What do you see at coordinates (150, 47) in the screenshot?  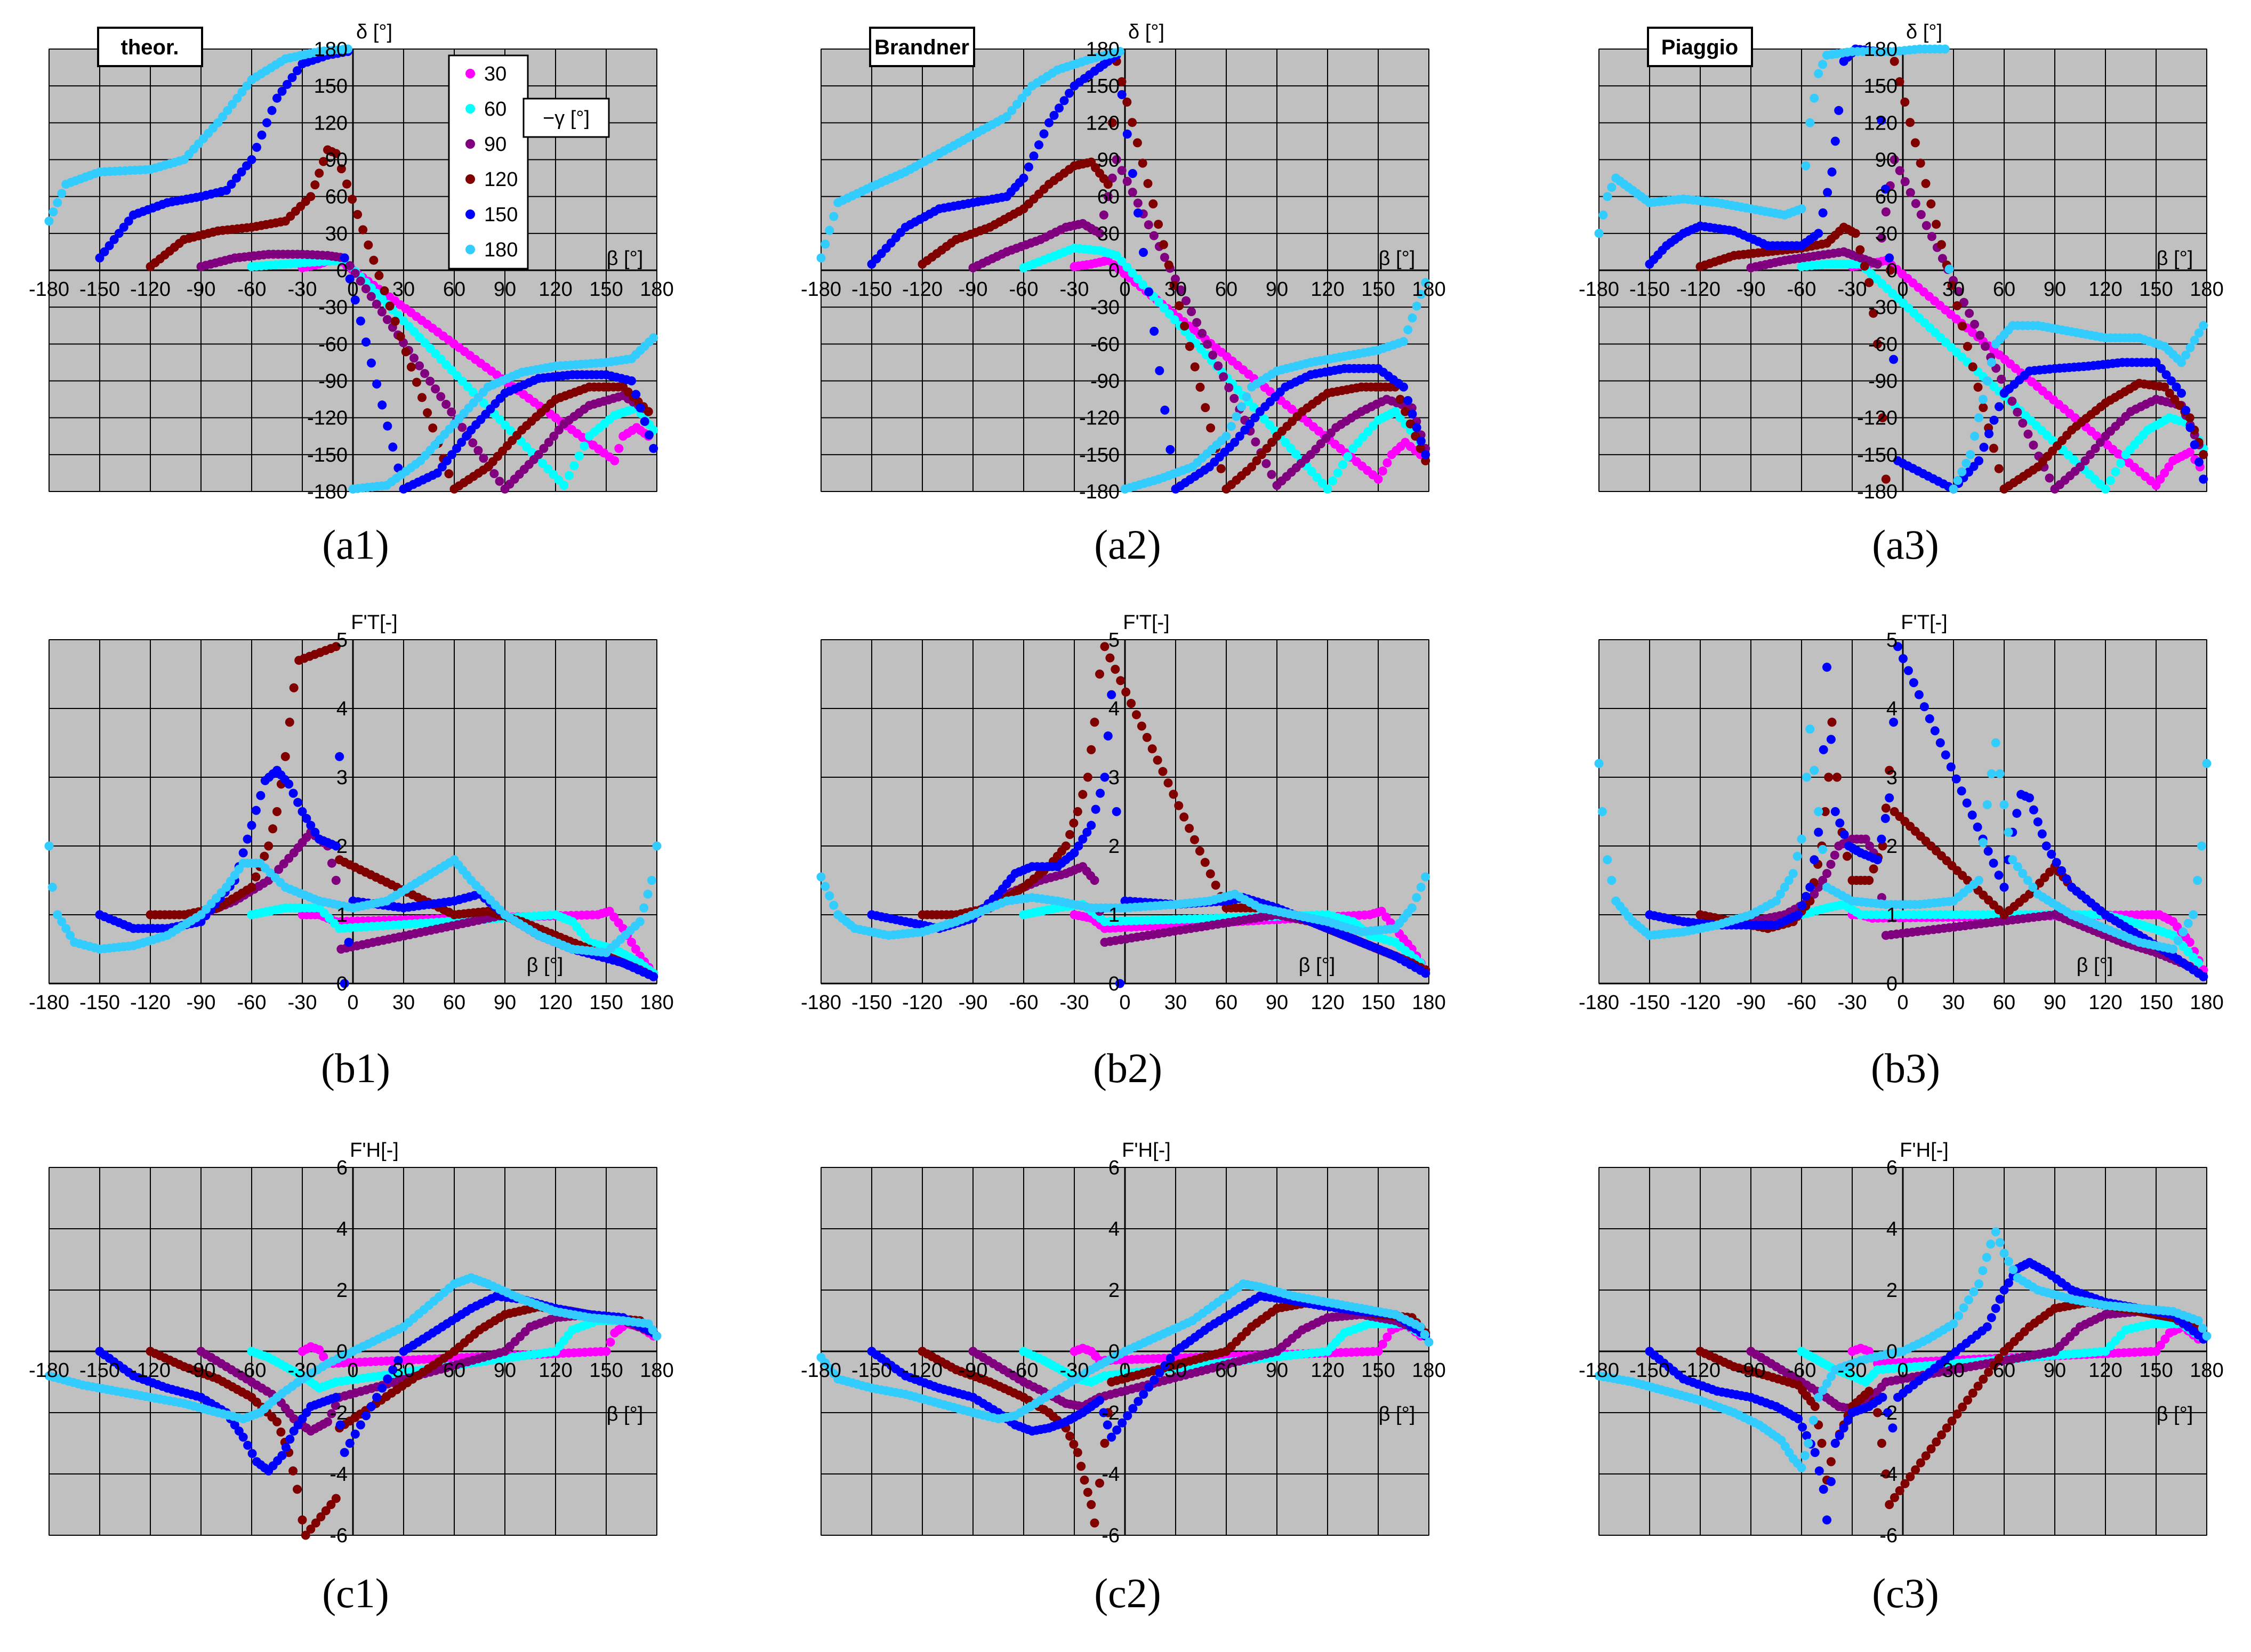 I see `source-label-frame` at bounding box center [150, 47].